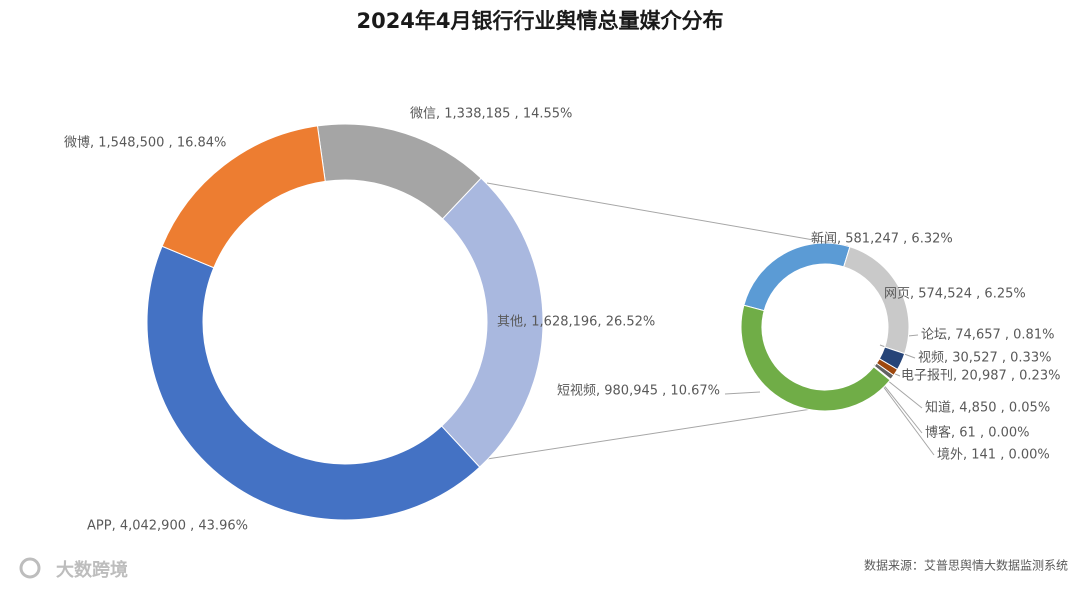 The image size is (1080, 589). Describe the element at coordinates (30, 568) in the screenshot. I see `logo-icon` at that location.